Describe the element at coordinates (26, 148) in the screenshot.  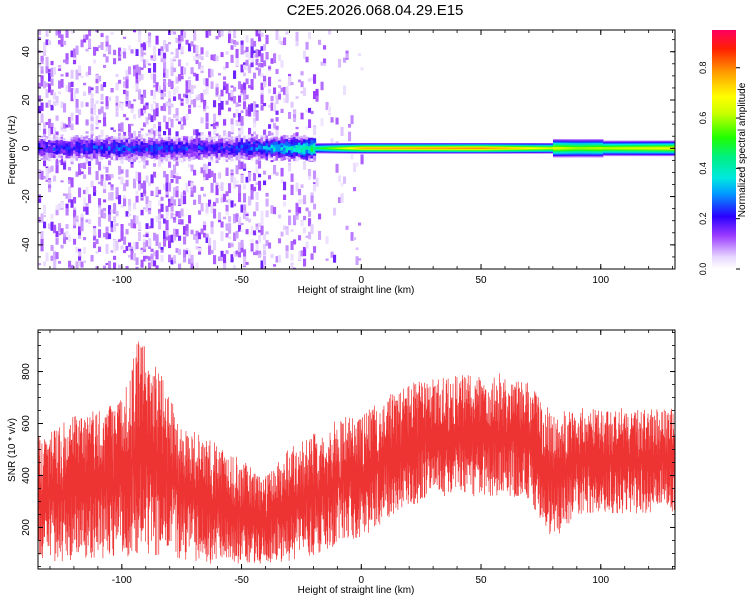
I see `y-tick-label: 0` at that location.